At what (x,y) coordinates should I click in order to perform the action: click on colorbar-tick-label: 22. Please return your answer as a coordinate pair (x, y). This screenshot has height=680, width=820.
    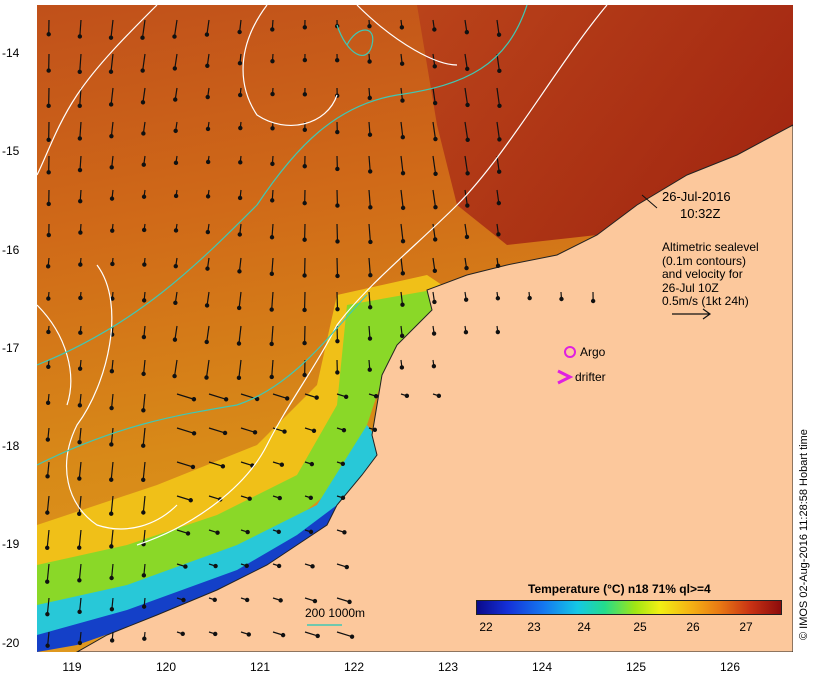
    Looking at the image, I should click on (486, 627).